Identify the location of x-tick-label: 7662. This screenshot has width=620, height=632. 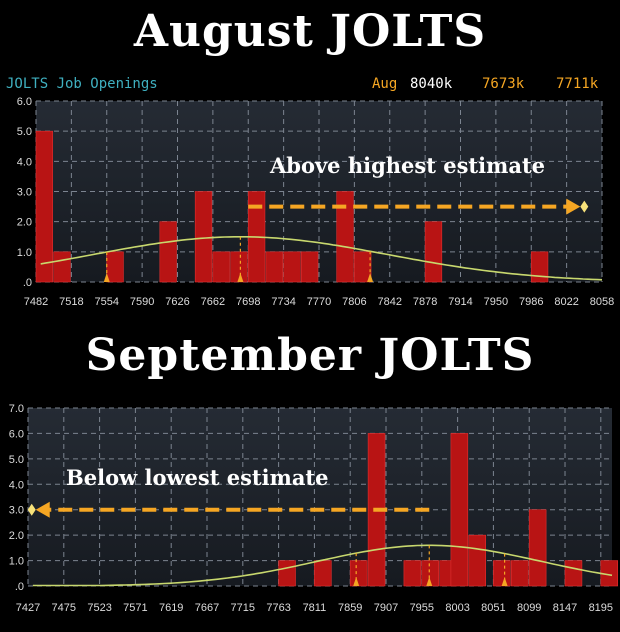
(213, 302).